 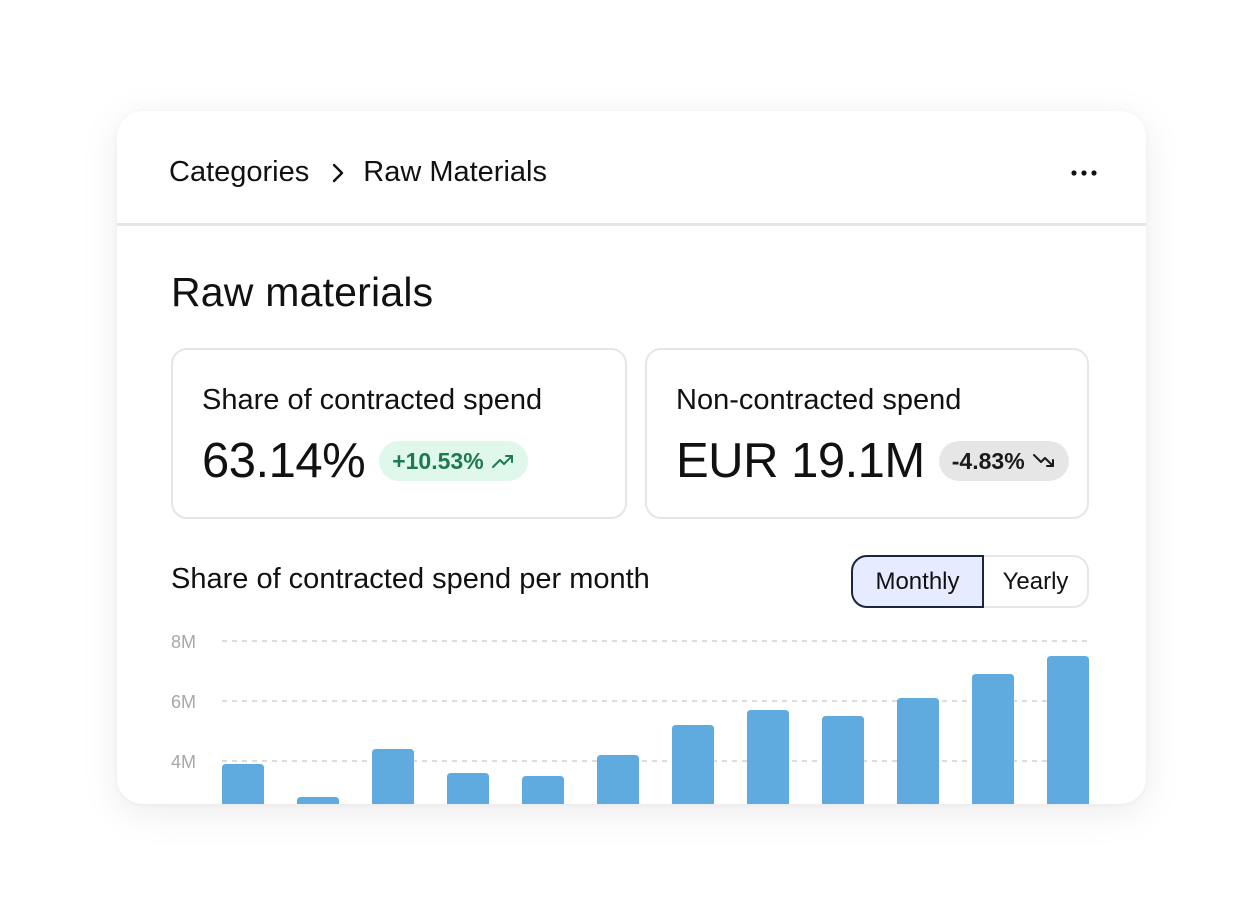 I want to click on more-horizontal-icon, so click(x=1084, y=173).